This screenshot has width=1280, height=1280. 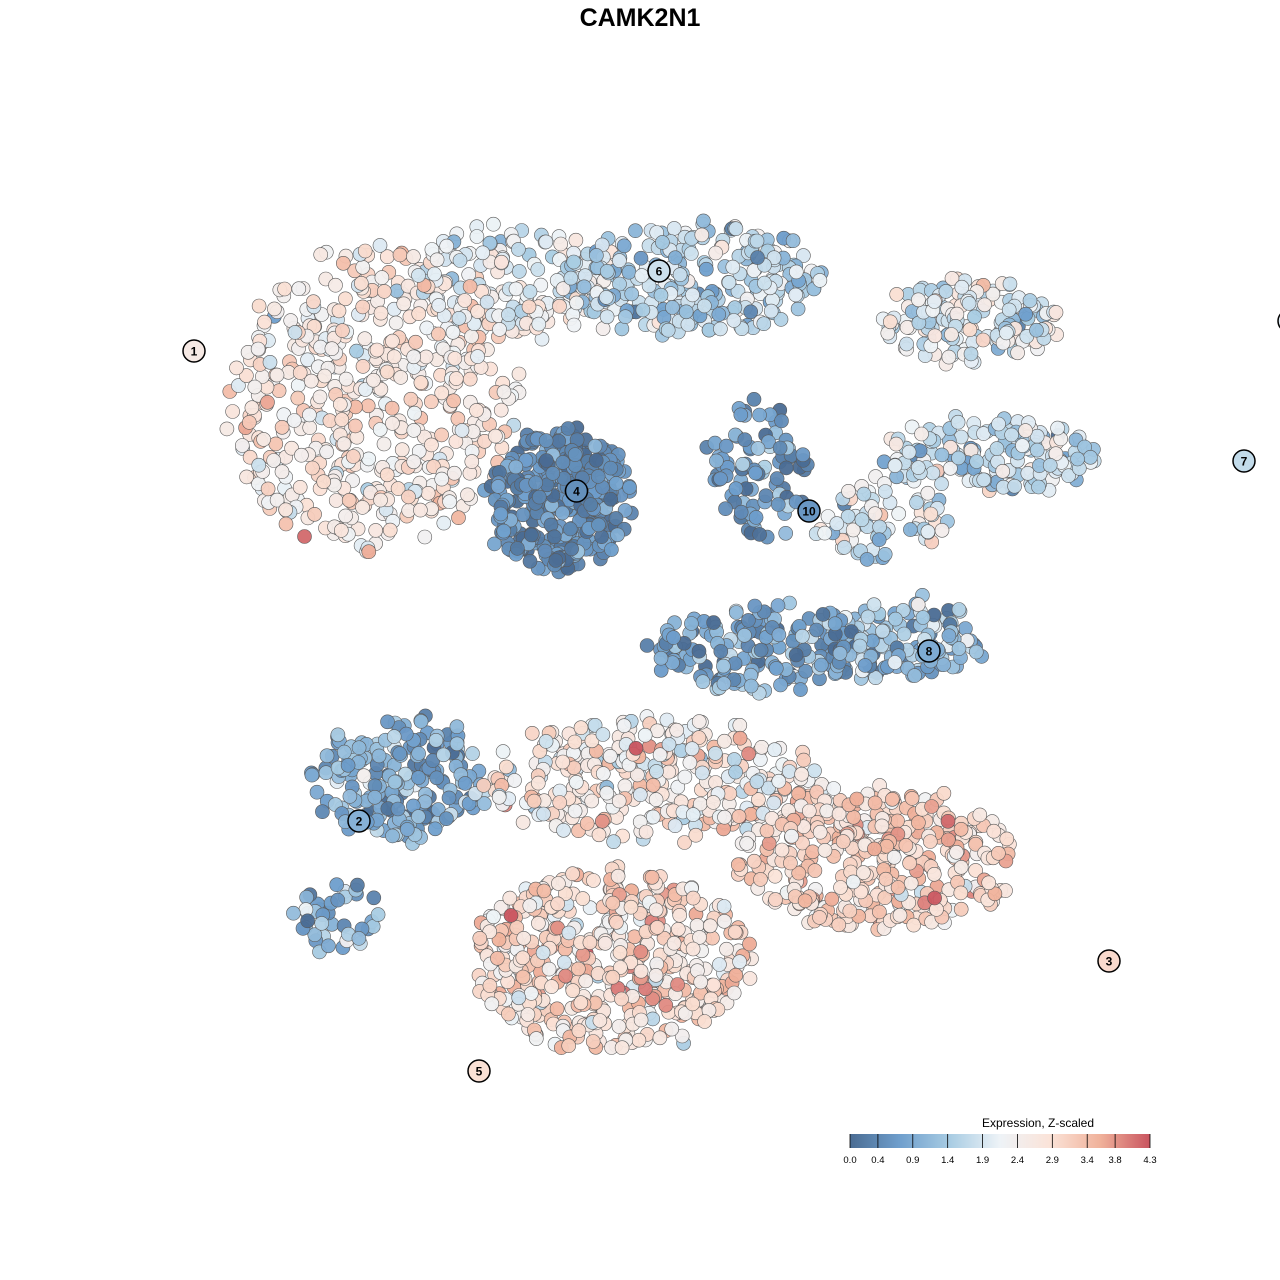 I want to click on cluster-label-6: 6, so click(x=659, y=271).